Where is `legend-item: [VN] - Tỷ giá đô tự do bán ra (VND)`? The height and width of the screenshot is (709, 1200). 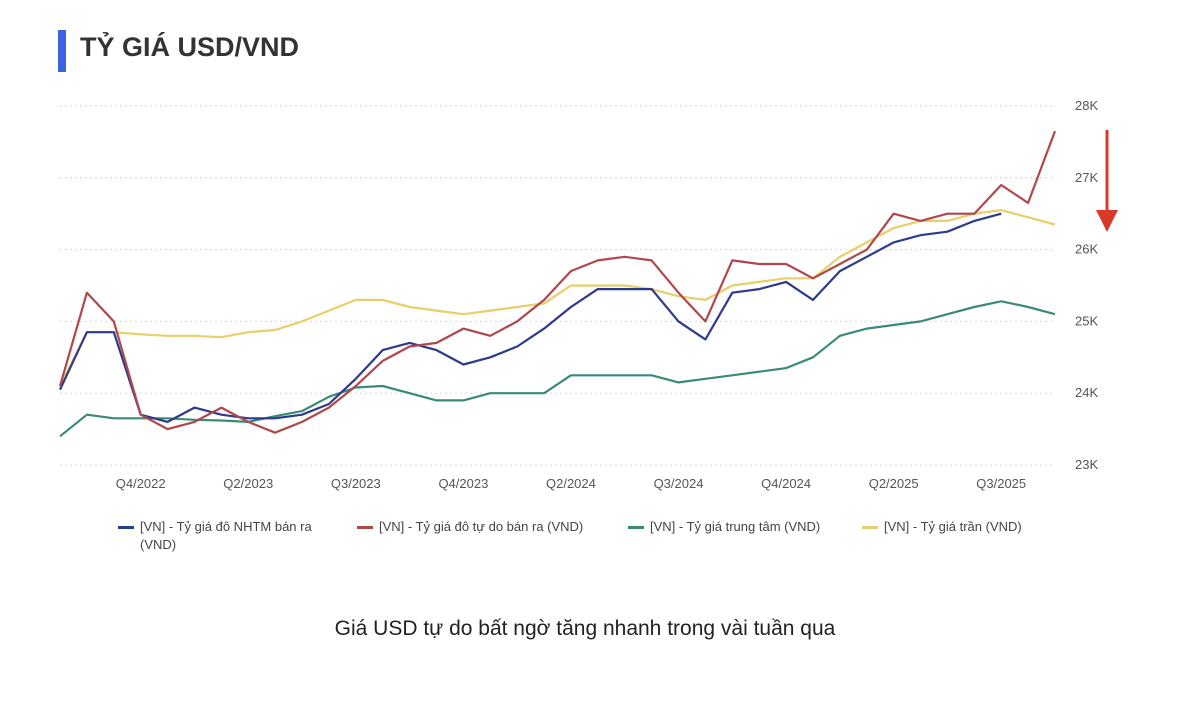
legend-item: [VN] - Tỷ giá đô tự do bán ra (VND) is located at coordinates (470, 527).